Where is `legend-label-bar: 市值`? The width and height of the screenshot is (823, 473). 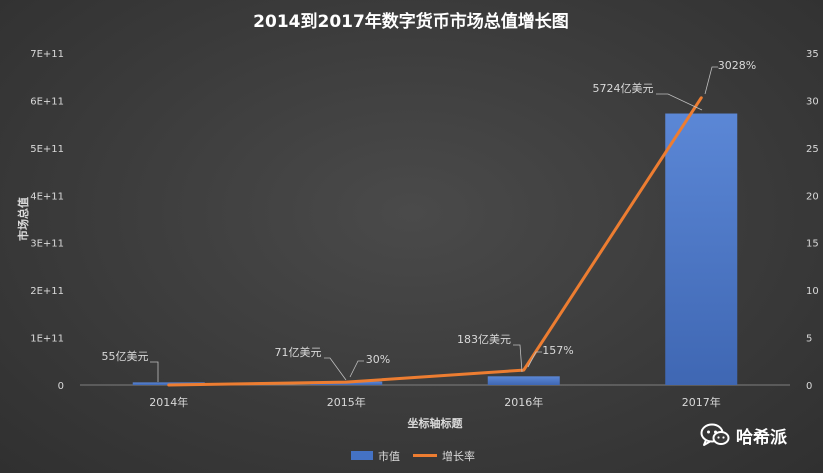 legend-label-bar: 市值 is located at coordinates (389, 456).